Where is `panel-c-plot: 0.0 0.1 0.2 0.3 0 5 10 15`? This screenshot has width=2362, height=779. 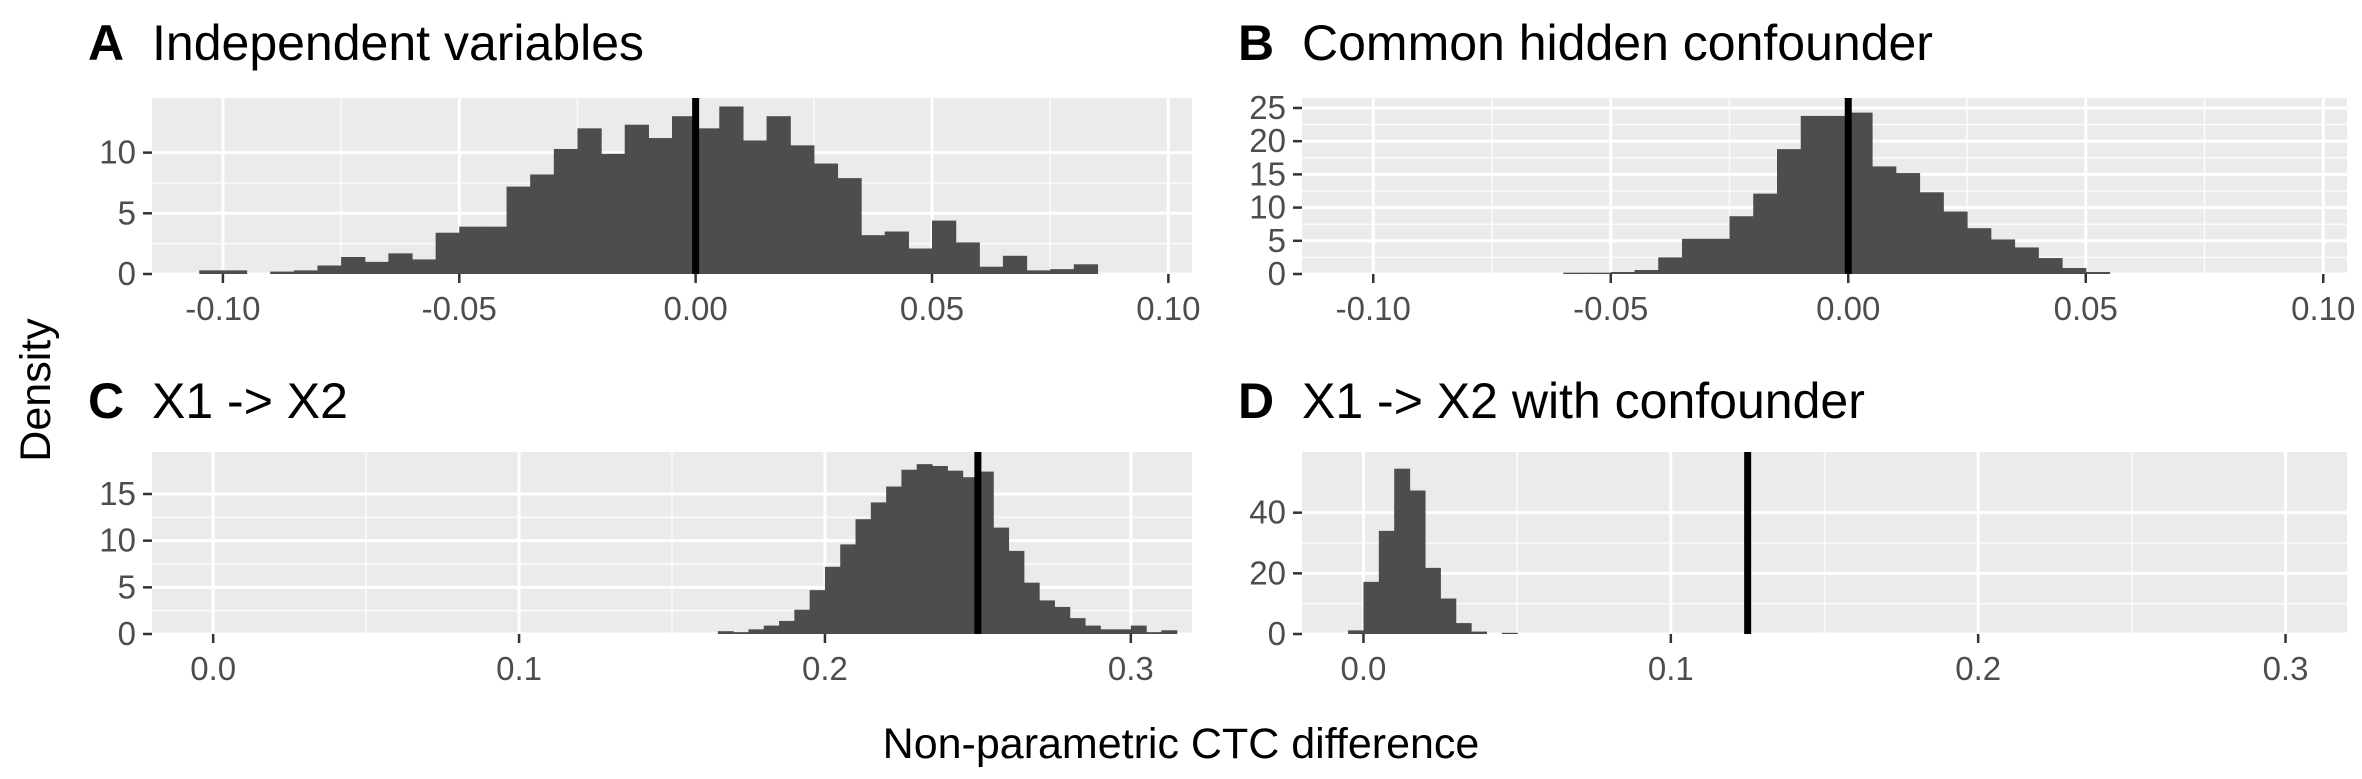 panel-c-plot: 0.0 0.1 0.2 0.3 0 5 10 15 is located at coordinates (645, 569).